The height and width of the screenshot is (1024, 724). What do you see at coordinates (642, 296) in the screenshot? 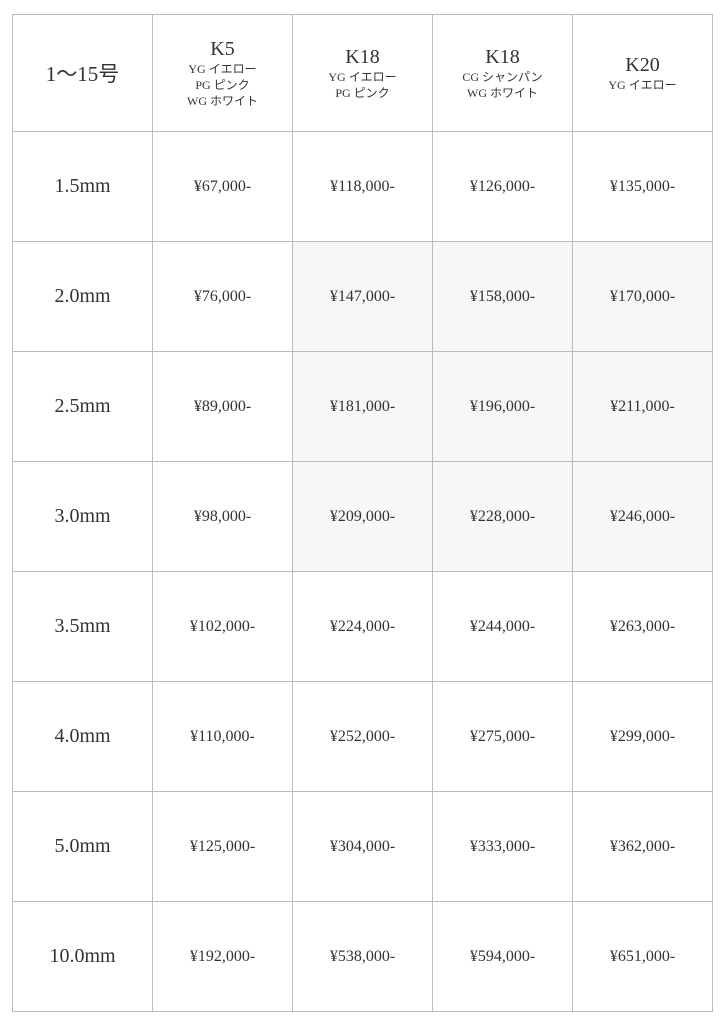
I see `price-cell: ¥170,000-` at bounding box center [642, 296].